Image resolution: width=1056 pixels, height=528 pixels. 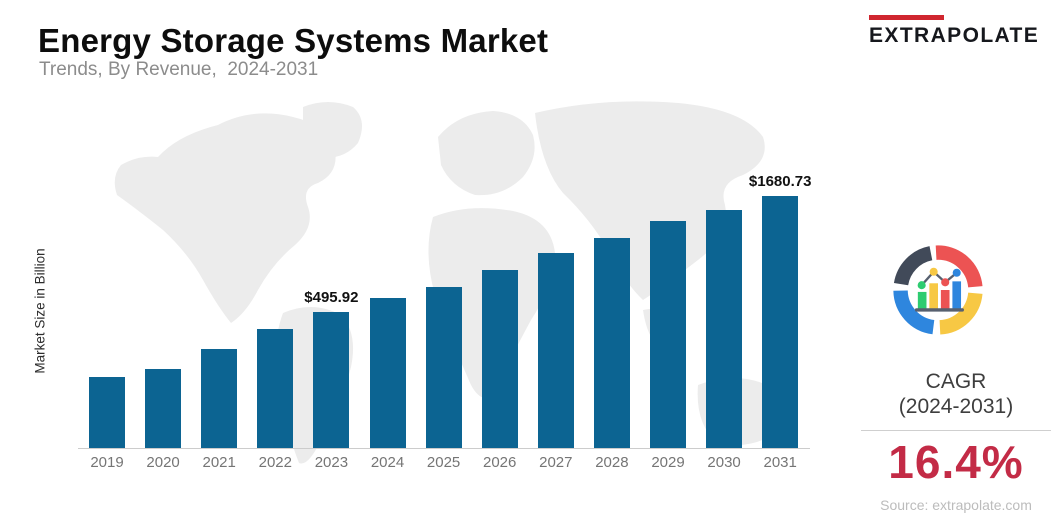 What do you see at coordinates (275, 388) in the screenshot?
I see `bar-2022` at bounding box center [275, 388].